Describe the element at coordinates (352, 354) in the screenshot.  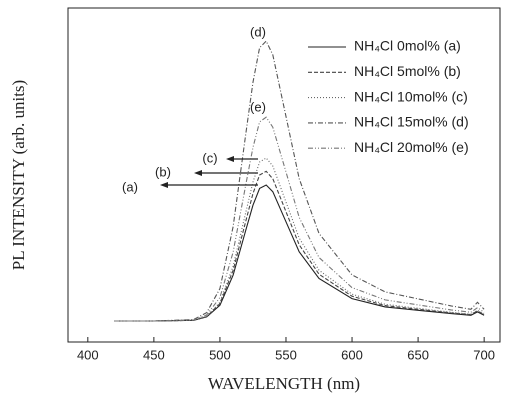
I see `x-tick-label: 600` at that location.